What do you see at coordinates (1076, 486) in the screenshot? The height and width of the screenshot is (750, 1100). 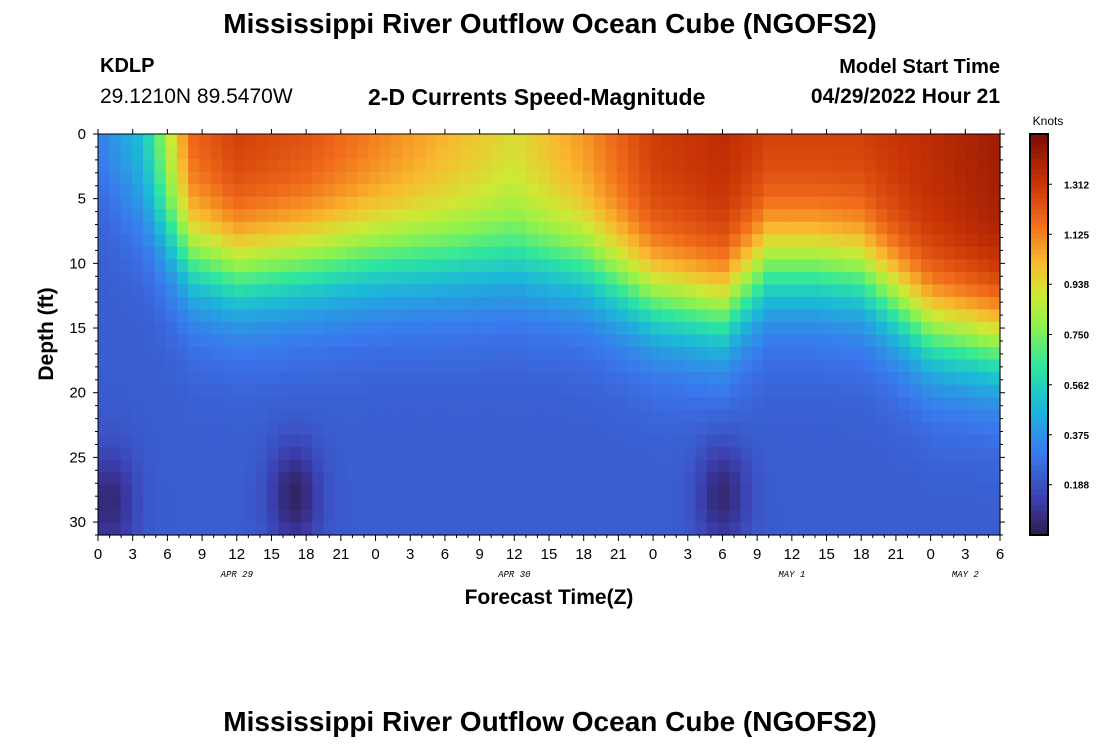 I see `colorbar-tick-label: 0.188` at bounding box center [1076, 486].